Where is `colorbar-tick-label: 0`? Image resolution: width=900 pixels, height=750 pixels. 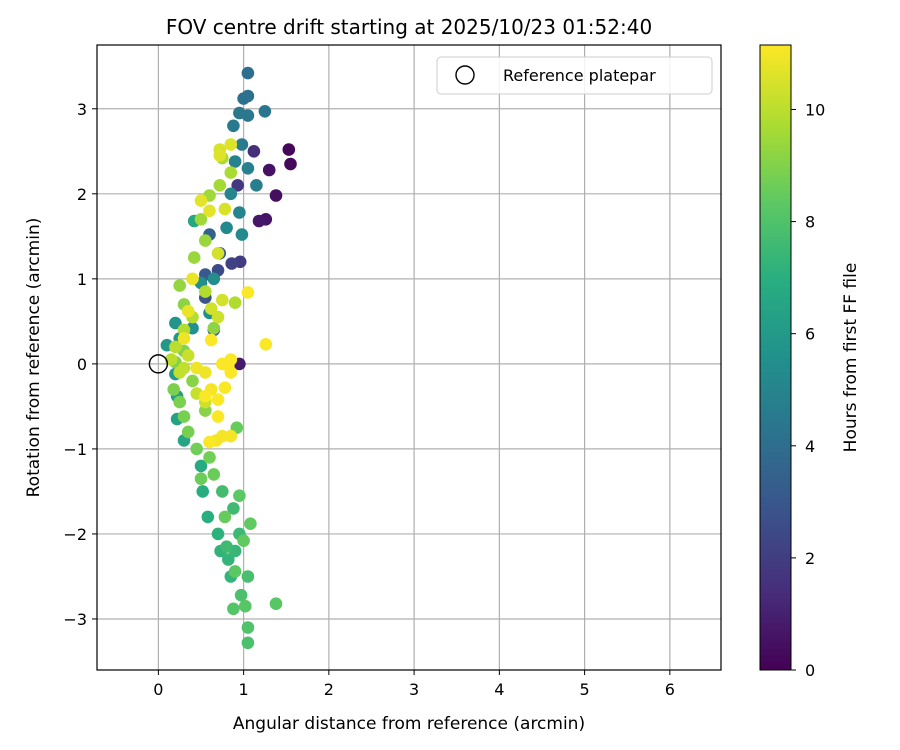 colorbar-tick-label: 0 is located at coordinates (810, 670).